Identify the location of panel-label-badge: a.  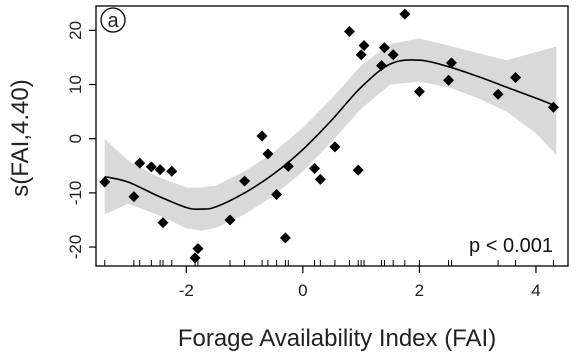
(113, 20).